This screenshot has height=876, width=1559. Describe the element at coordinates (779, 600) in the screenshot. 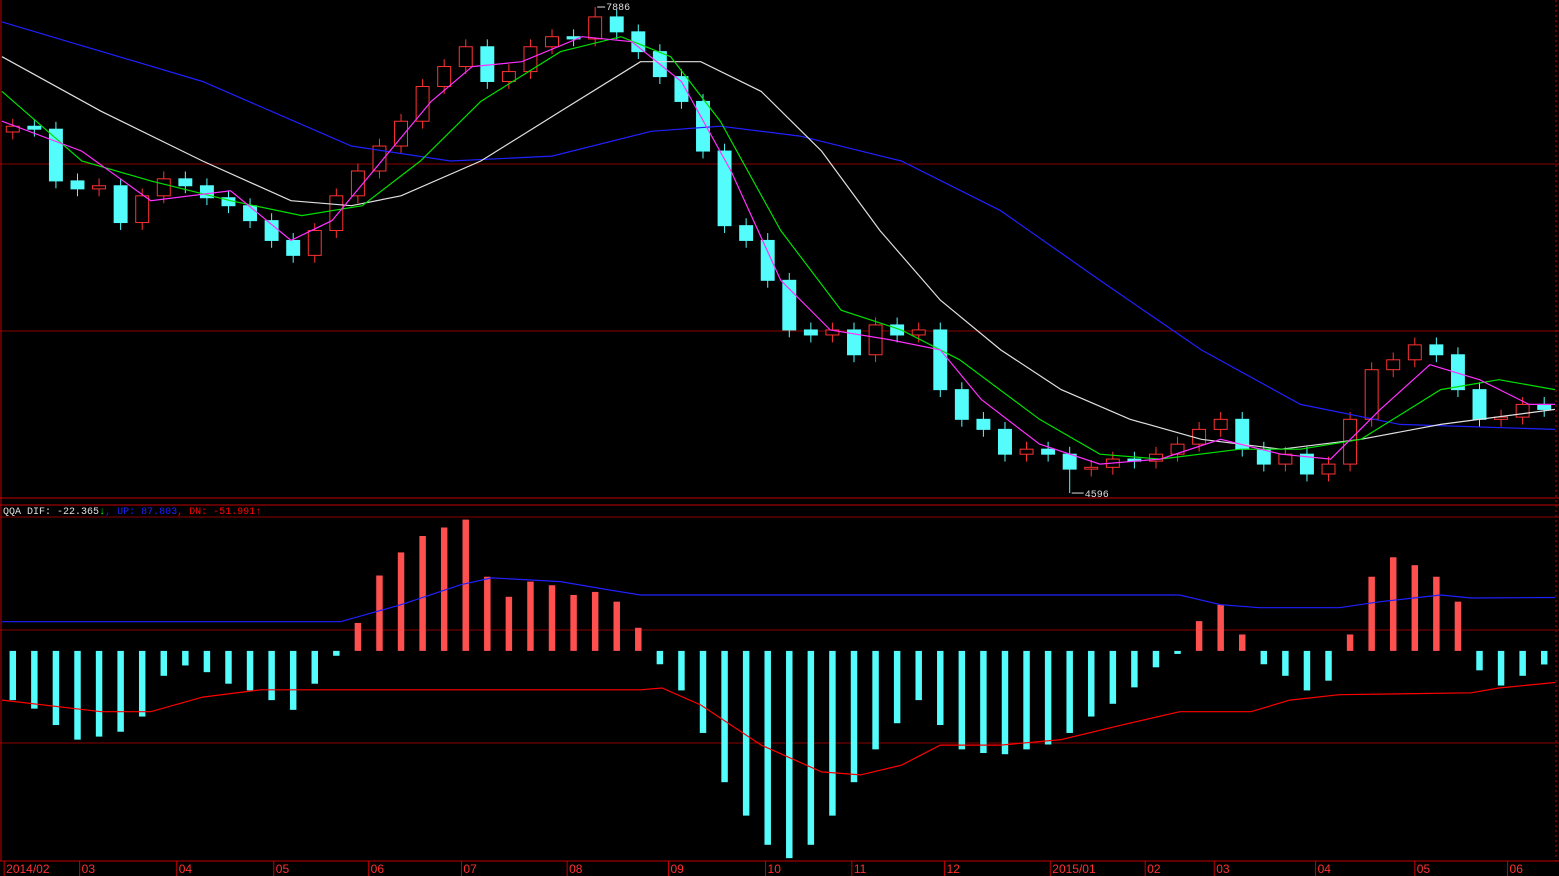

I see `line-series` at that location.